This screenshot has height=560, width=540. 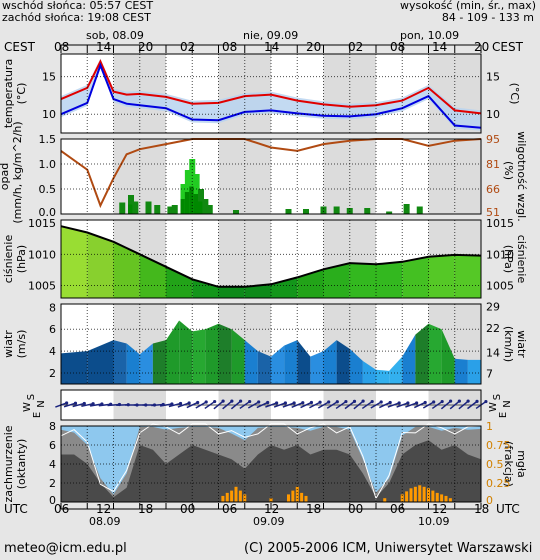 I want to click on wind-tick-right: 29, so click(x=493, y=307).